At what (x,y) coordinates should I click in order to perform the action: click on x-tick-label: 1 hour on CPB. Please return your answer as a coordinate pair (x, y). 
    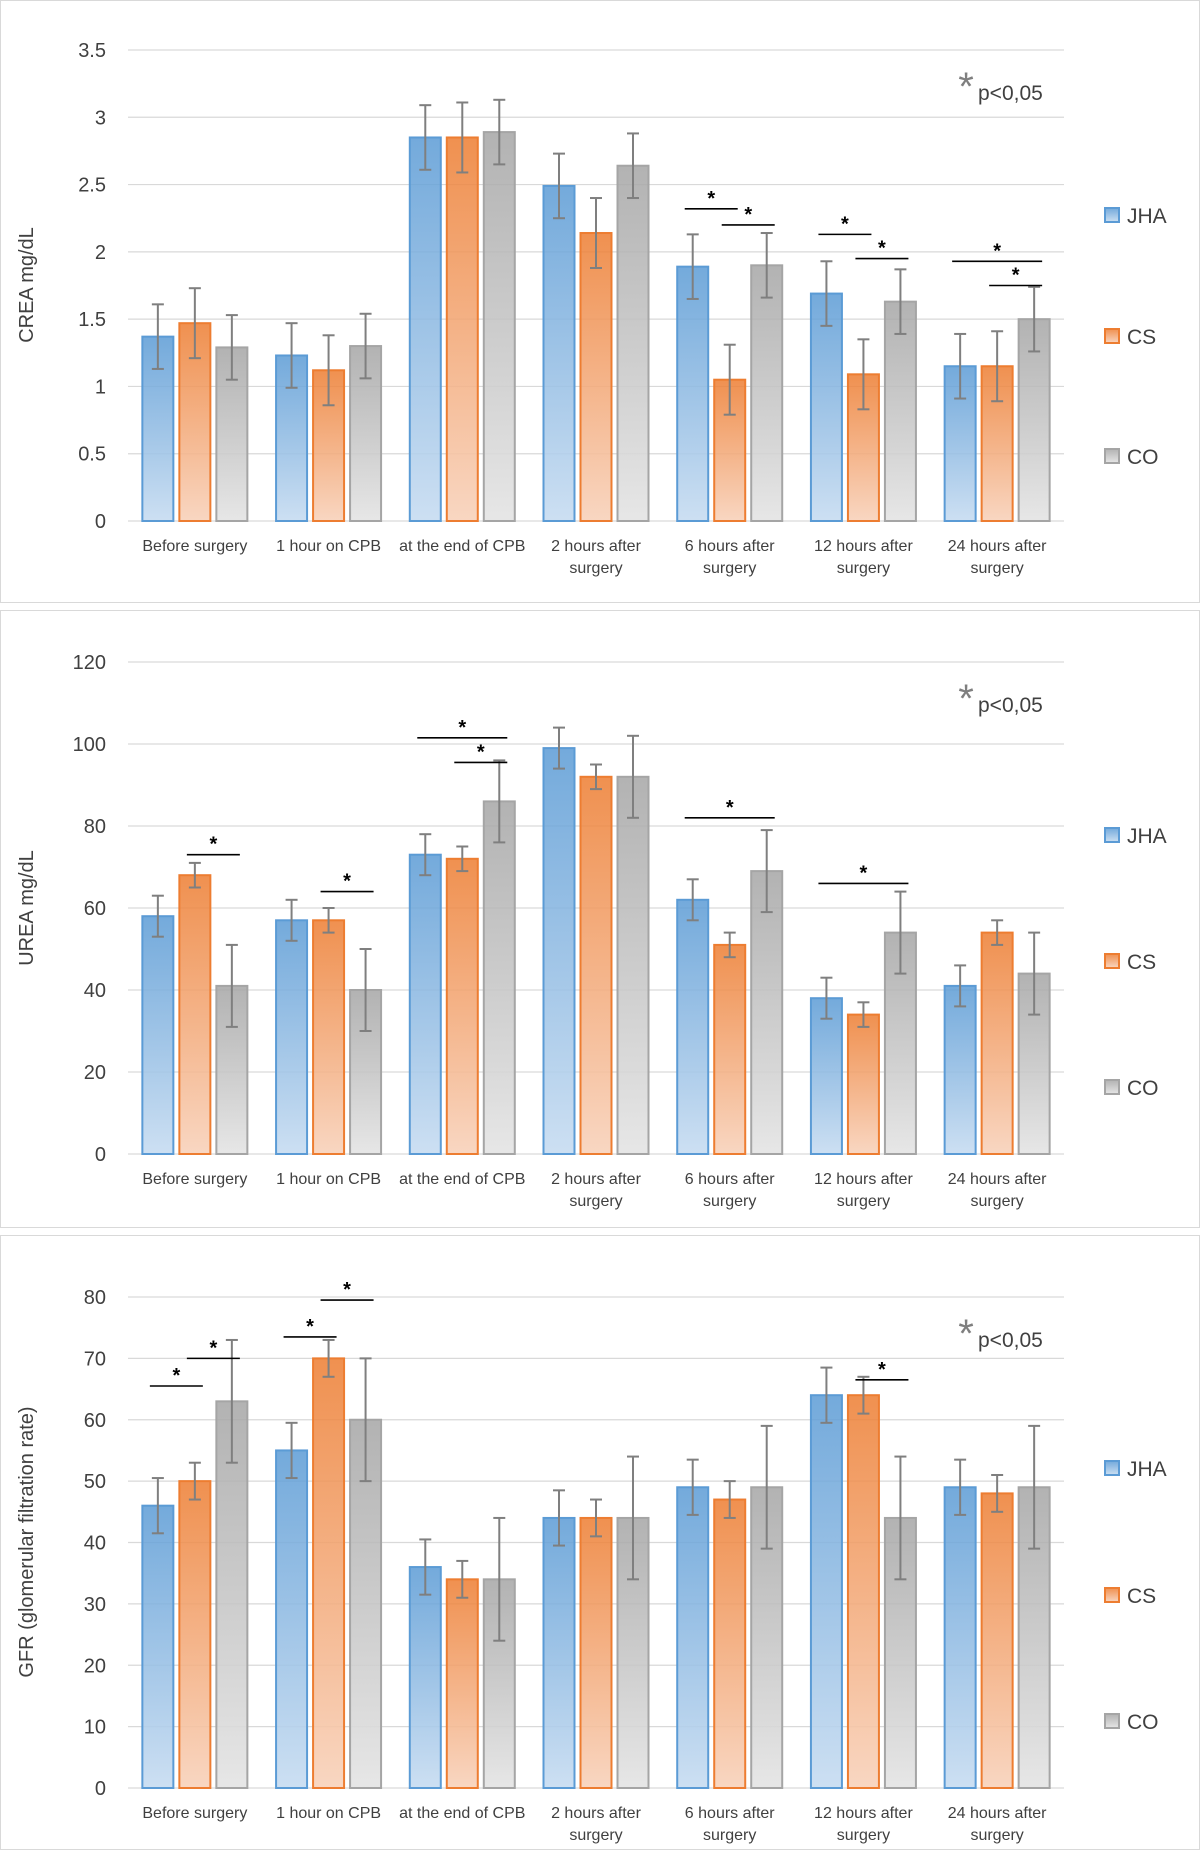
    Looking at the image, I should click on (328, 546).